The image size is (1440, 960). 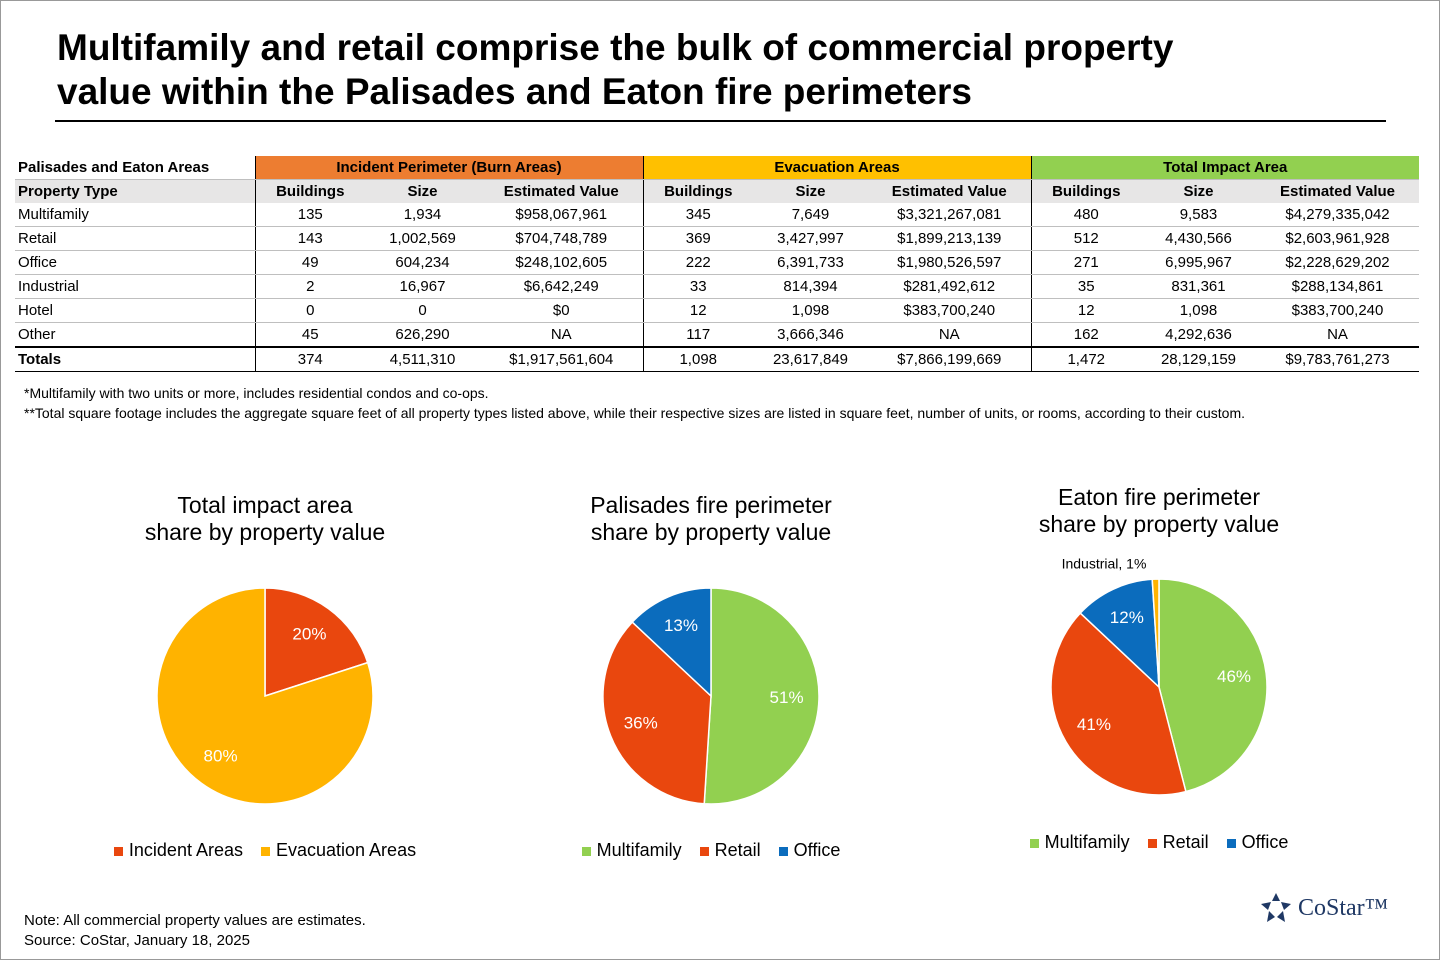 I want to click on cell: 480, so click(x=1085, y=215).